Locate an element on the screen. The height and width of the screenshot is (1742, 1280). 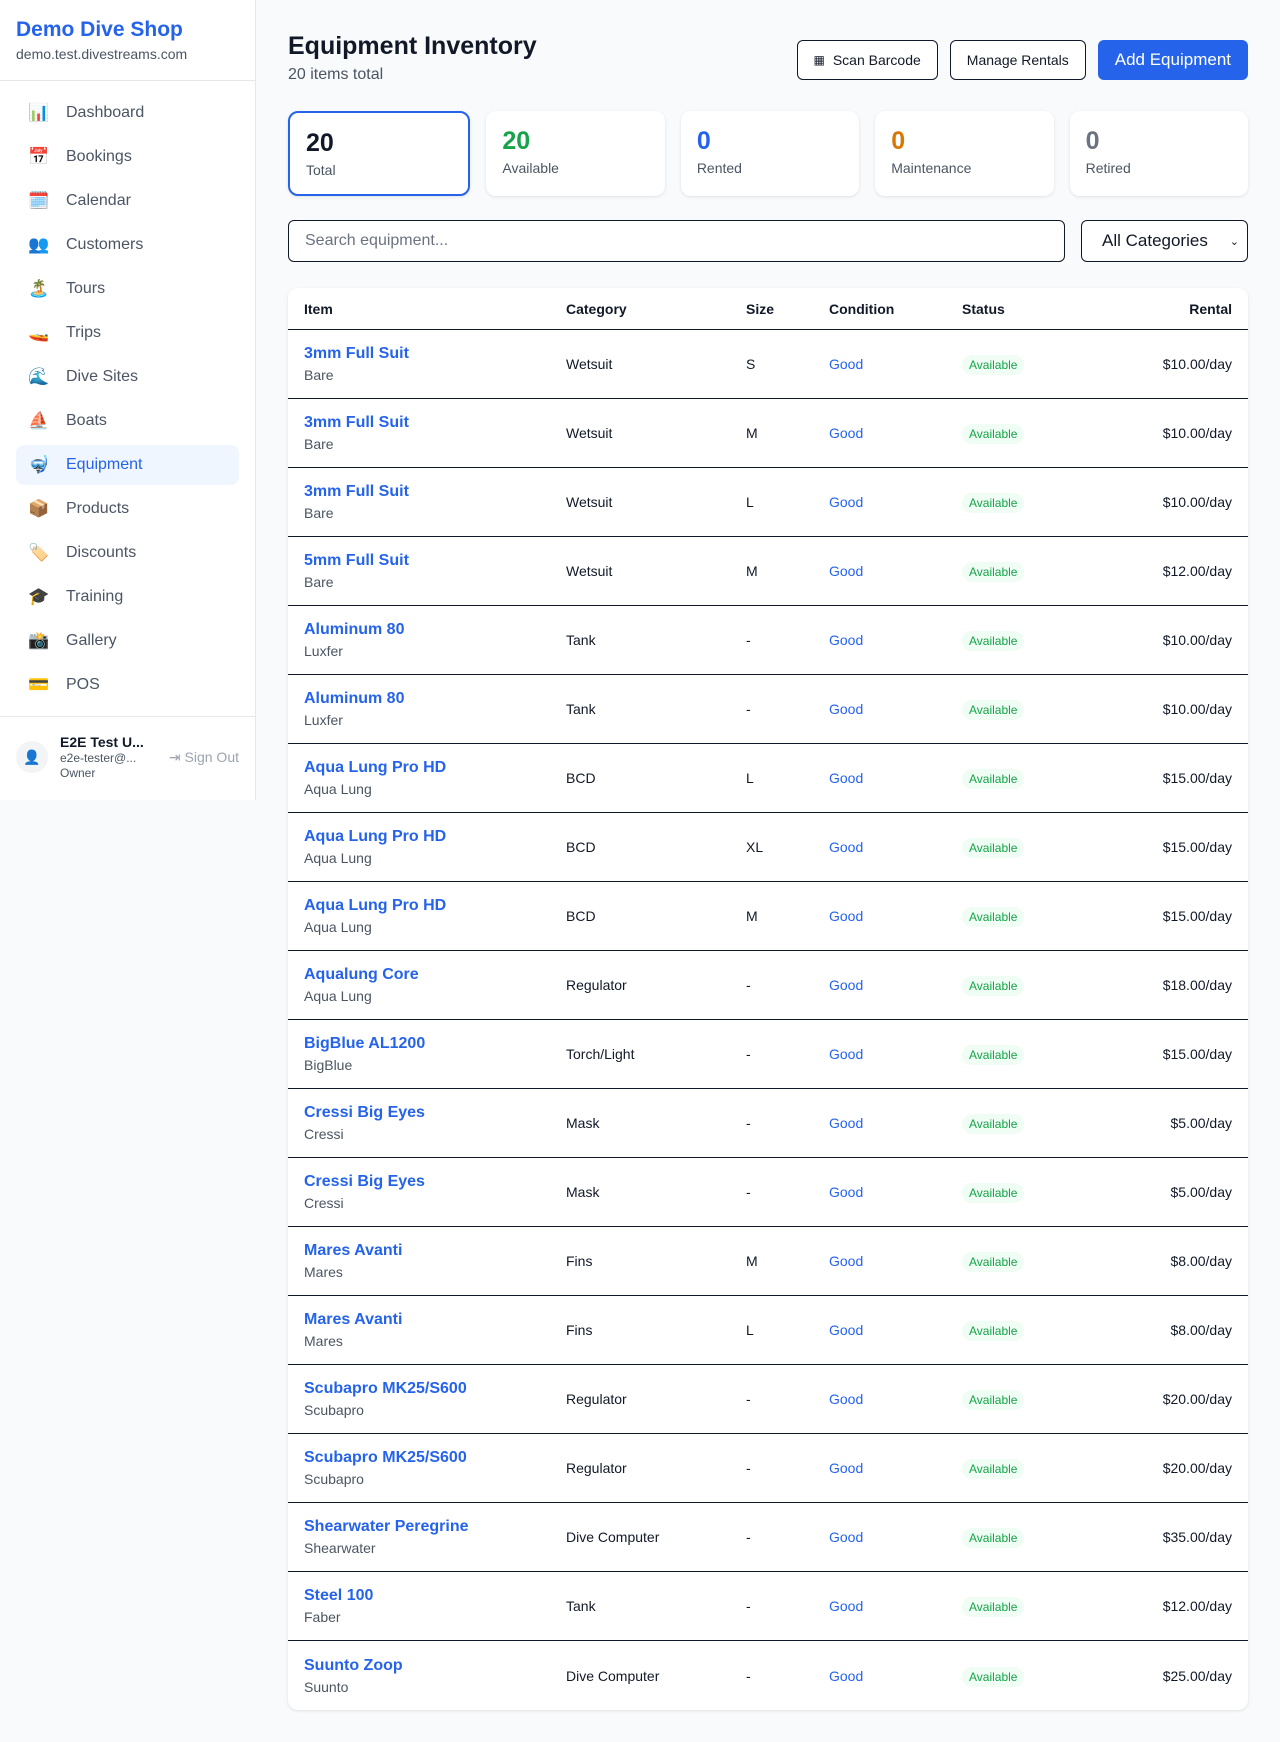
stat-value: 20 is located at coordinates (516, 141).